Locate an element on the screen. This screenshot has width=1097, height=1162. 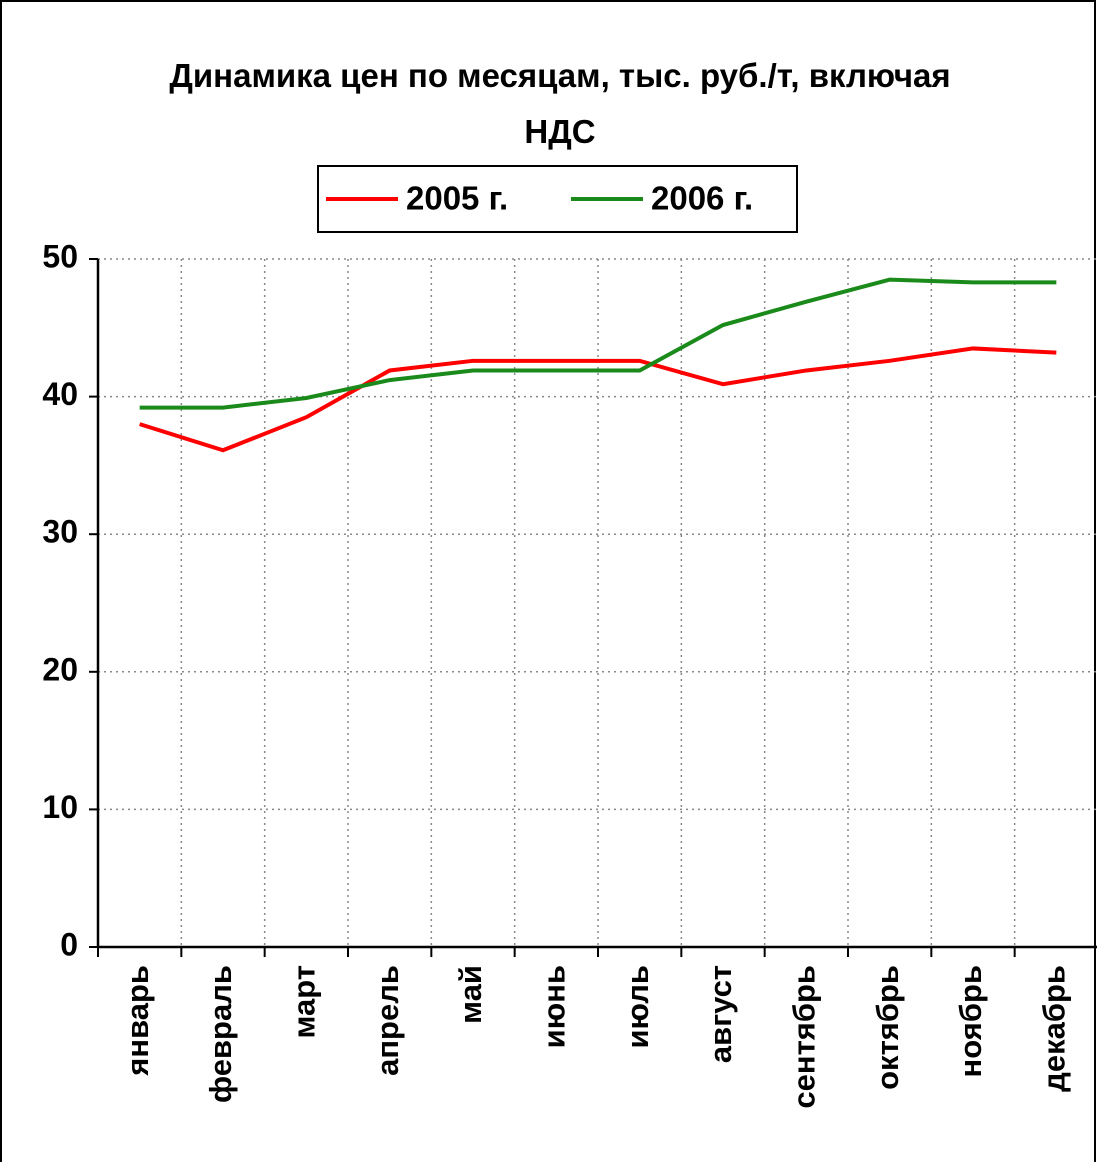
x-tick-label: май is located at coordinates (470, 994).